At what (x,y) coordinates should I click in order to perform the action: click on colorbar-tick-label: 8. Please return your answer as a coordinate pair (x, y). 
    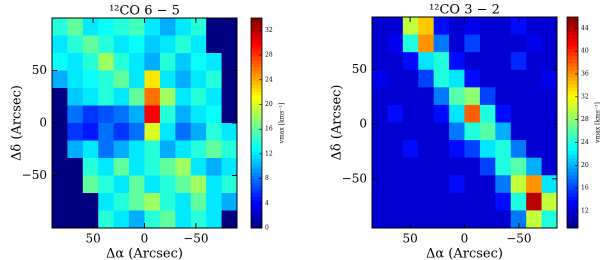
    Looking at the image, I should click on (267, 178).